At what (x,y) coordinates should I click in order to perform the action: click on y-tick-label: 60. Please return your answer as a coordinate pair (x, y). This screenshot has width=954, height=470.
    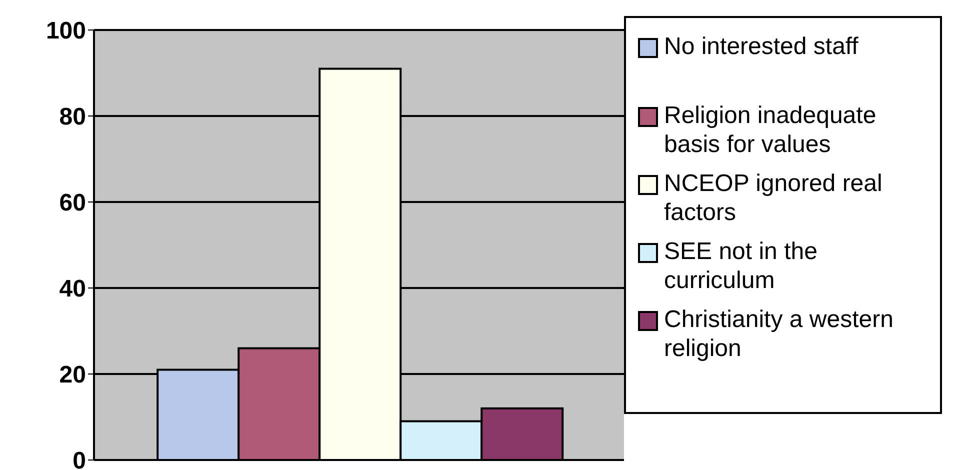
    Looking at the image, I should click on (72, 203).